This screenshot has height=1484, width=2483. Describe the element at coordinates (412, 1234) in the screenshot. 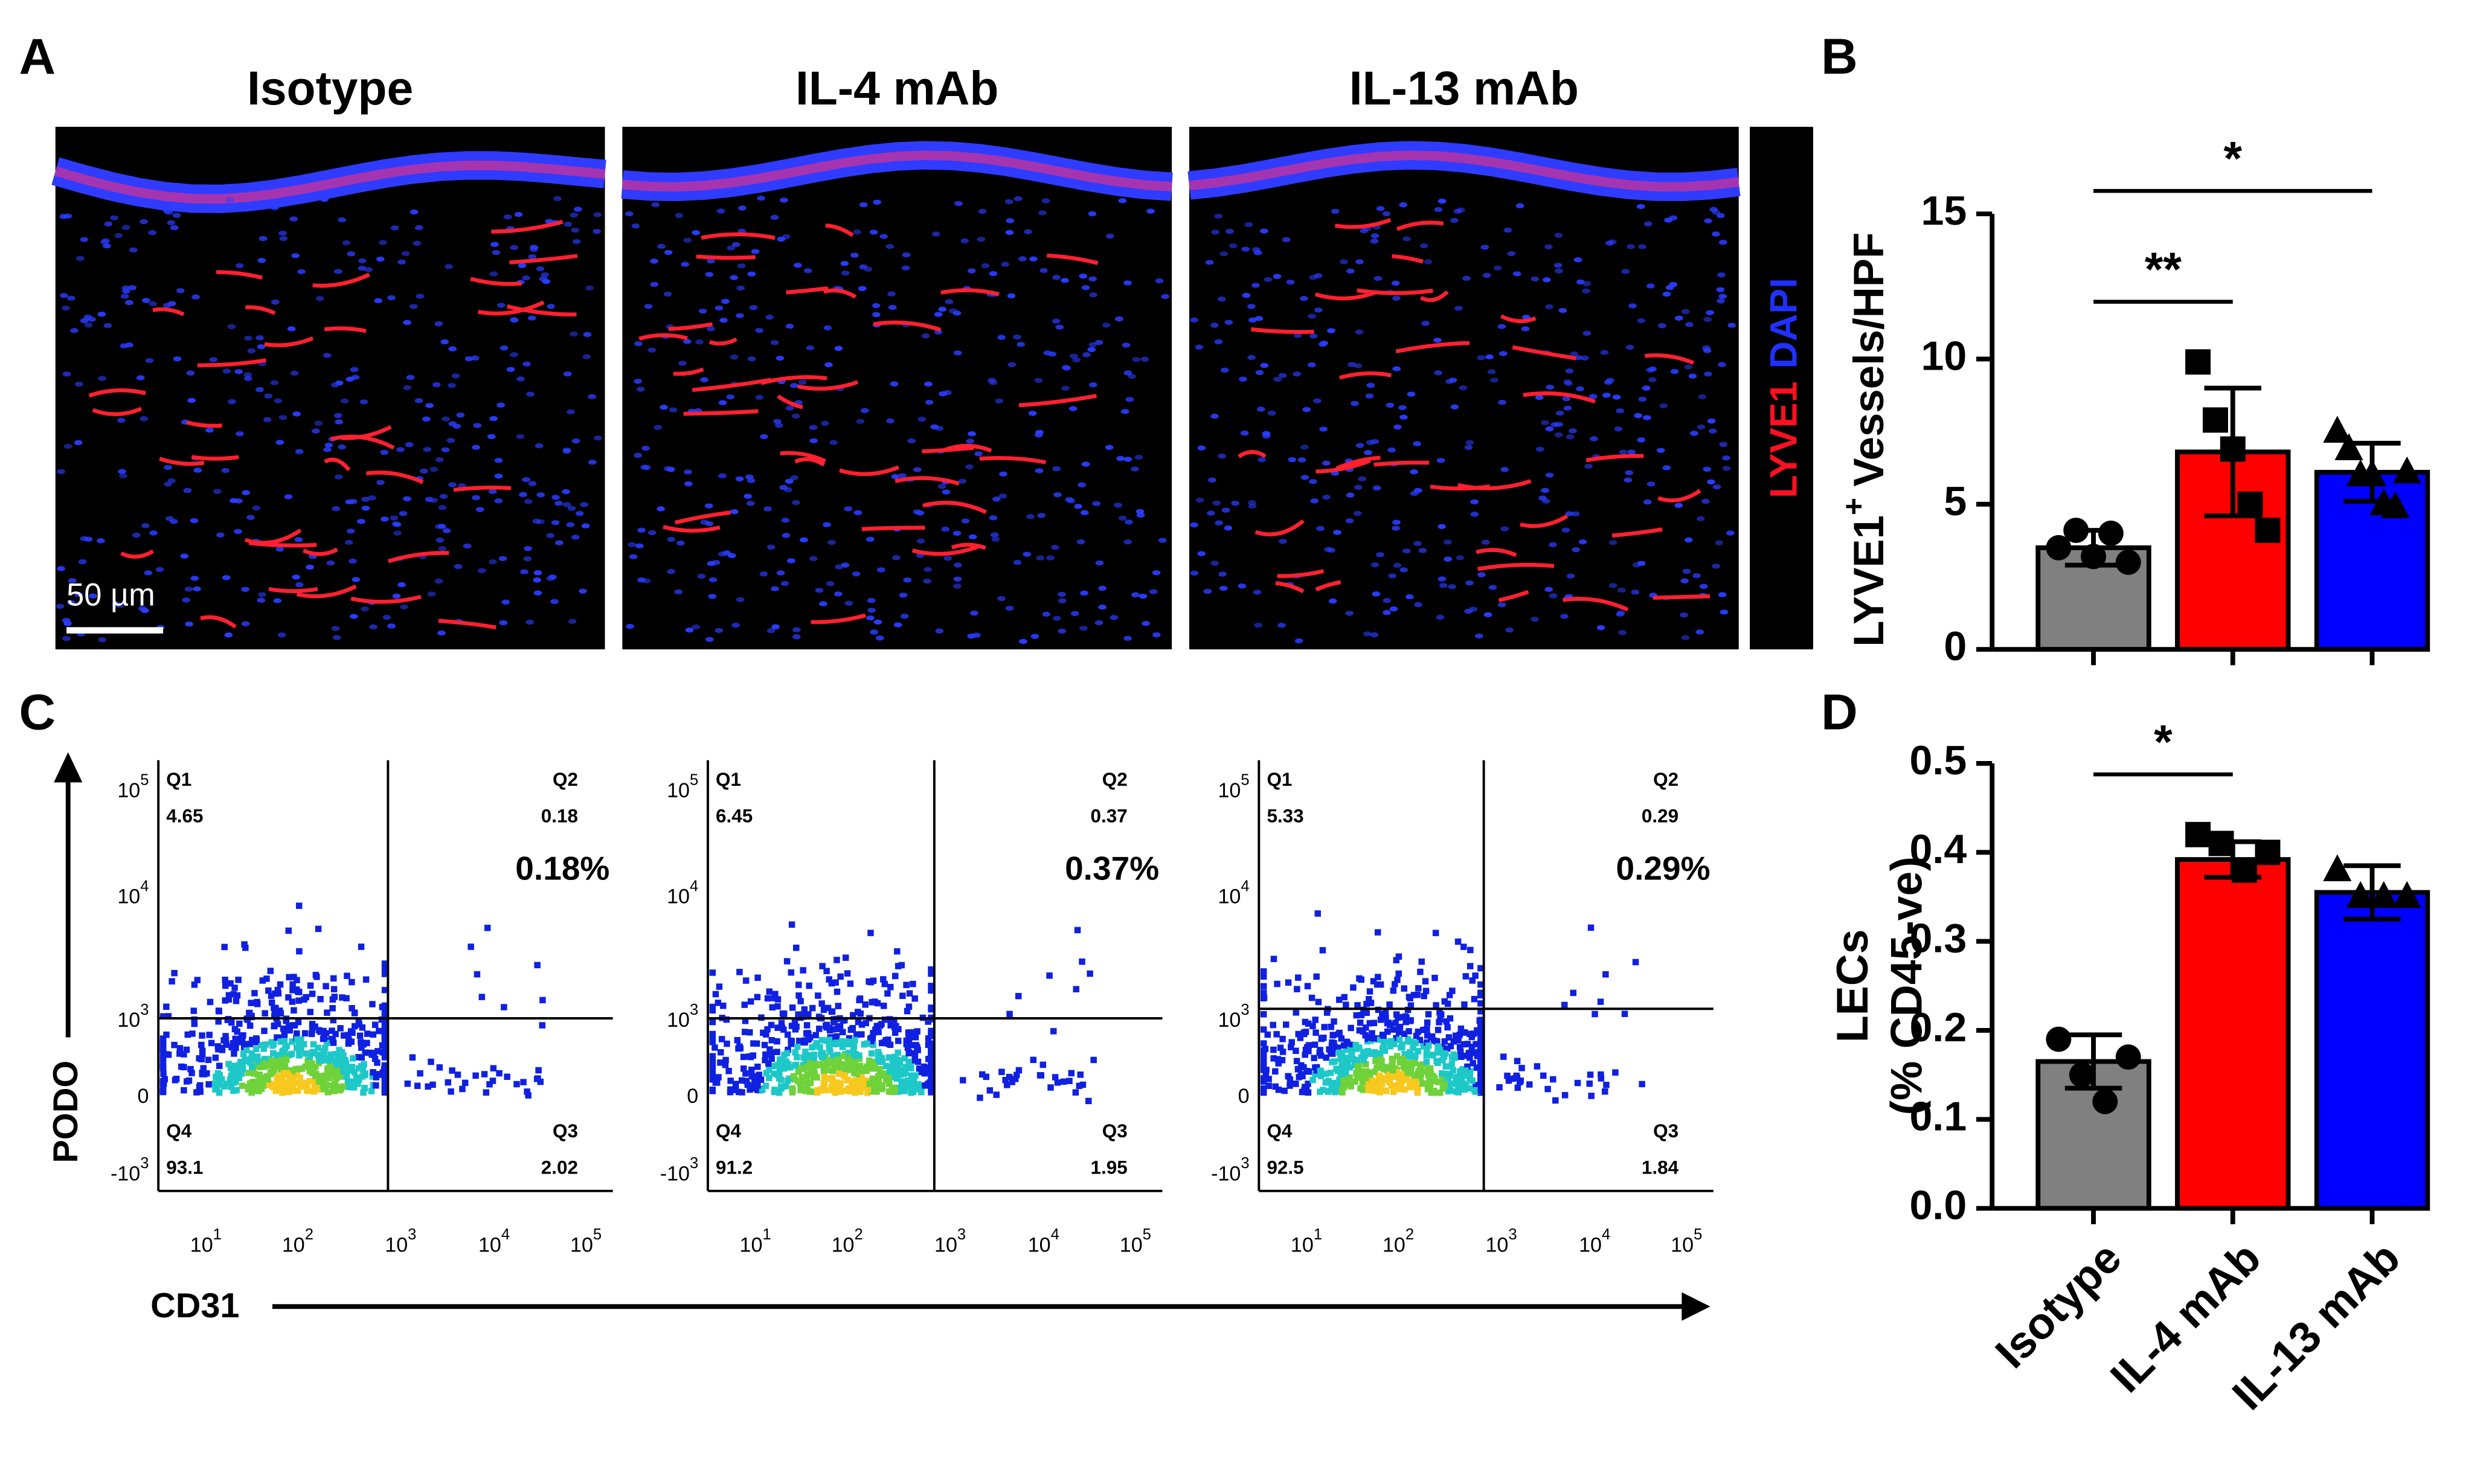

I see `flow-x-tick-exp: 3` at that location.